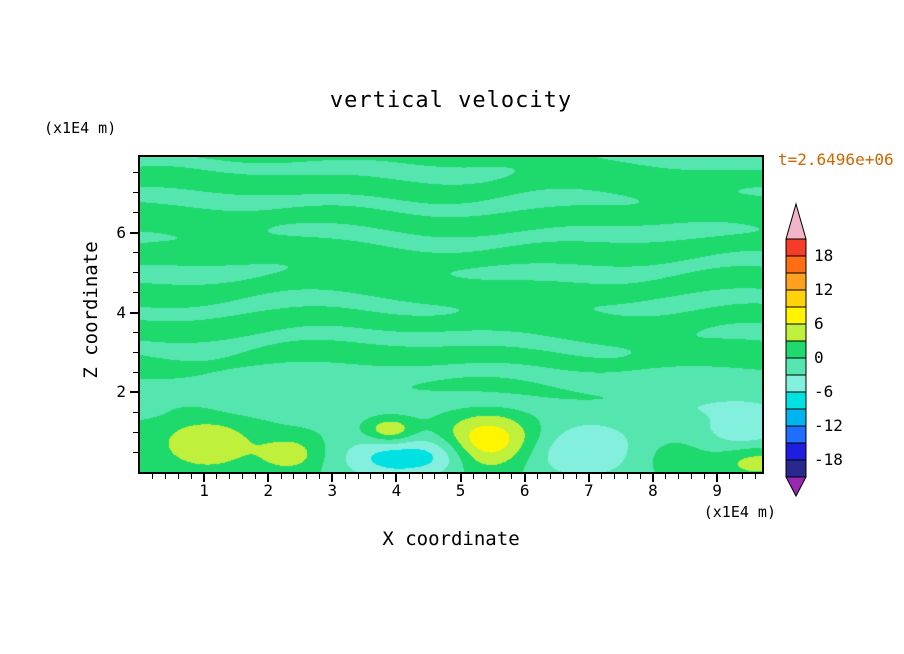 This screenshot has height=654, width=904. What do you see at coordinates (121, 232) in the screenshot?
I see `y-axis-tick-label: 6` at bounding box center [121, 232].